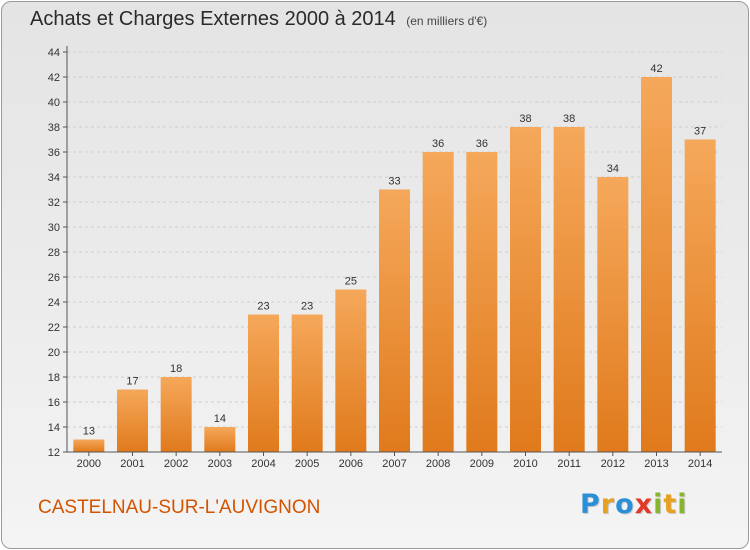 This screenshot has width=750, height=550. I want to click on x-tick-label: 2000, so click(89, 464).